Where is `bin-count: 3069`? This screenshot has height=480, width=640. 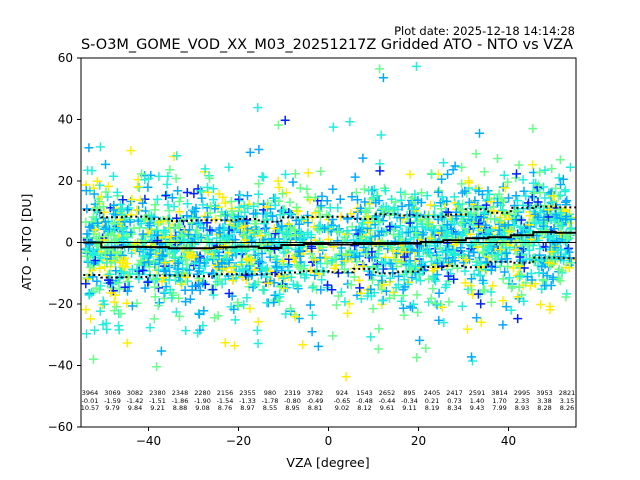 bin-count: 3069 is located at coordinates (112, 393).